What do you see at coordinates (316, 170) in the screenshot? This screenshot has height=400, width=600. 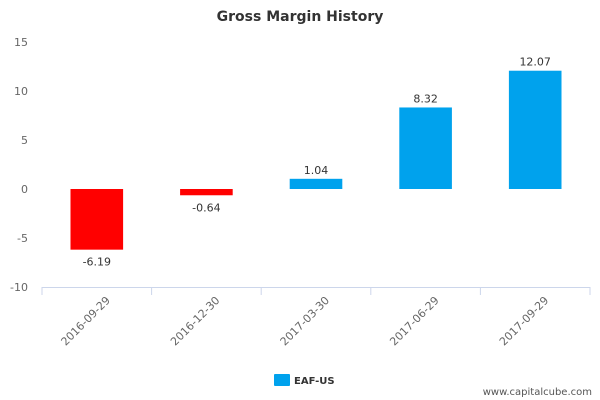 I see `data-label: 1.04` at bounding box center [316, 170].